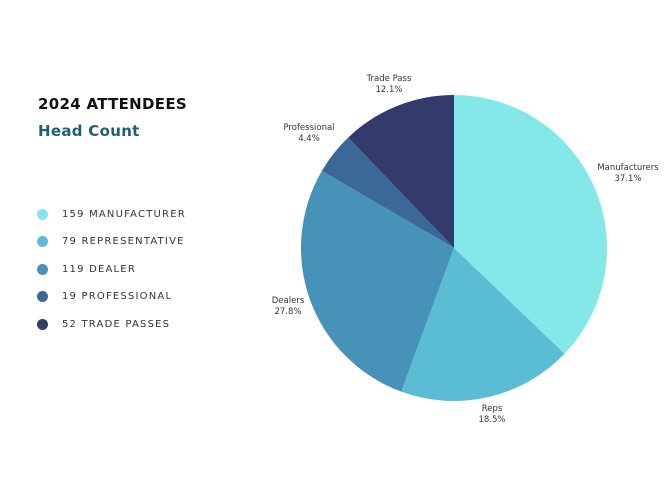  I want to click on legend-label: 79 REPRESENTATIVE, so click(123, 241).